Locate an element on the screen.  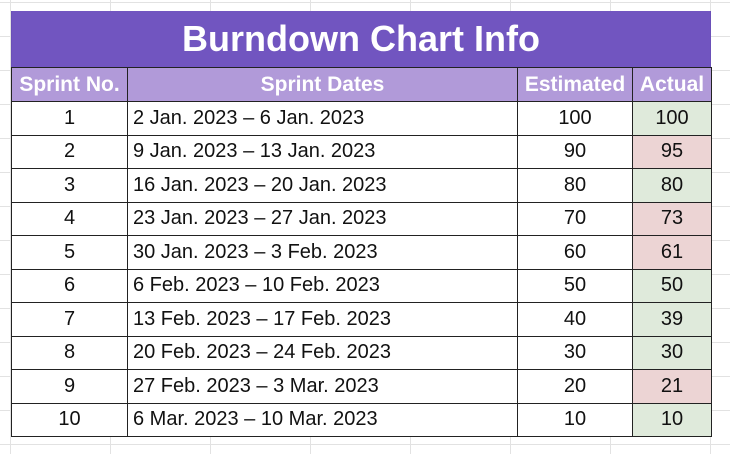
actual-cell: 61 is located at coordinates (672, 252).